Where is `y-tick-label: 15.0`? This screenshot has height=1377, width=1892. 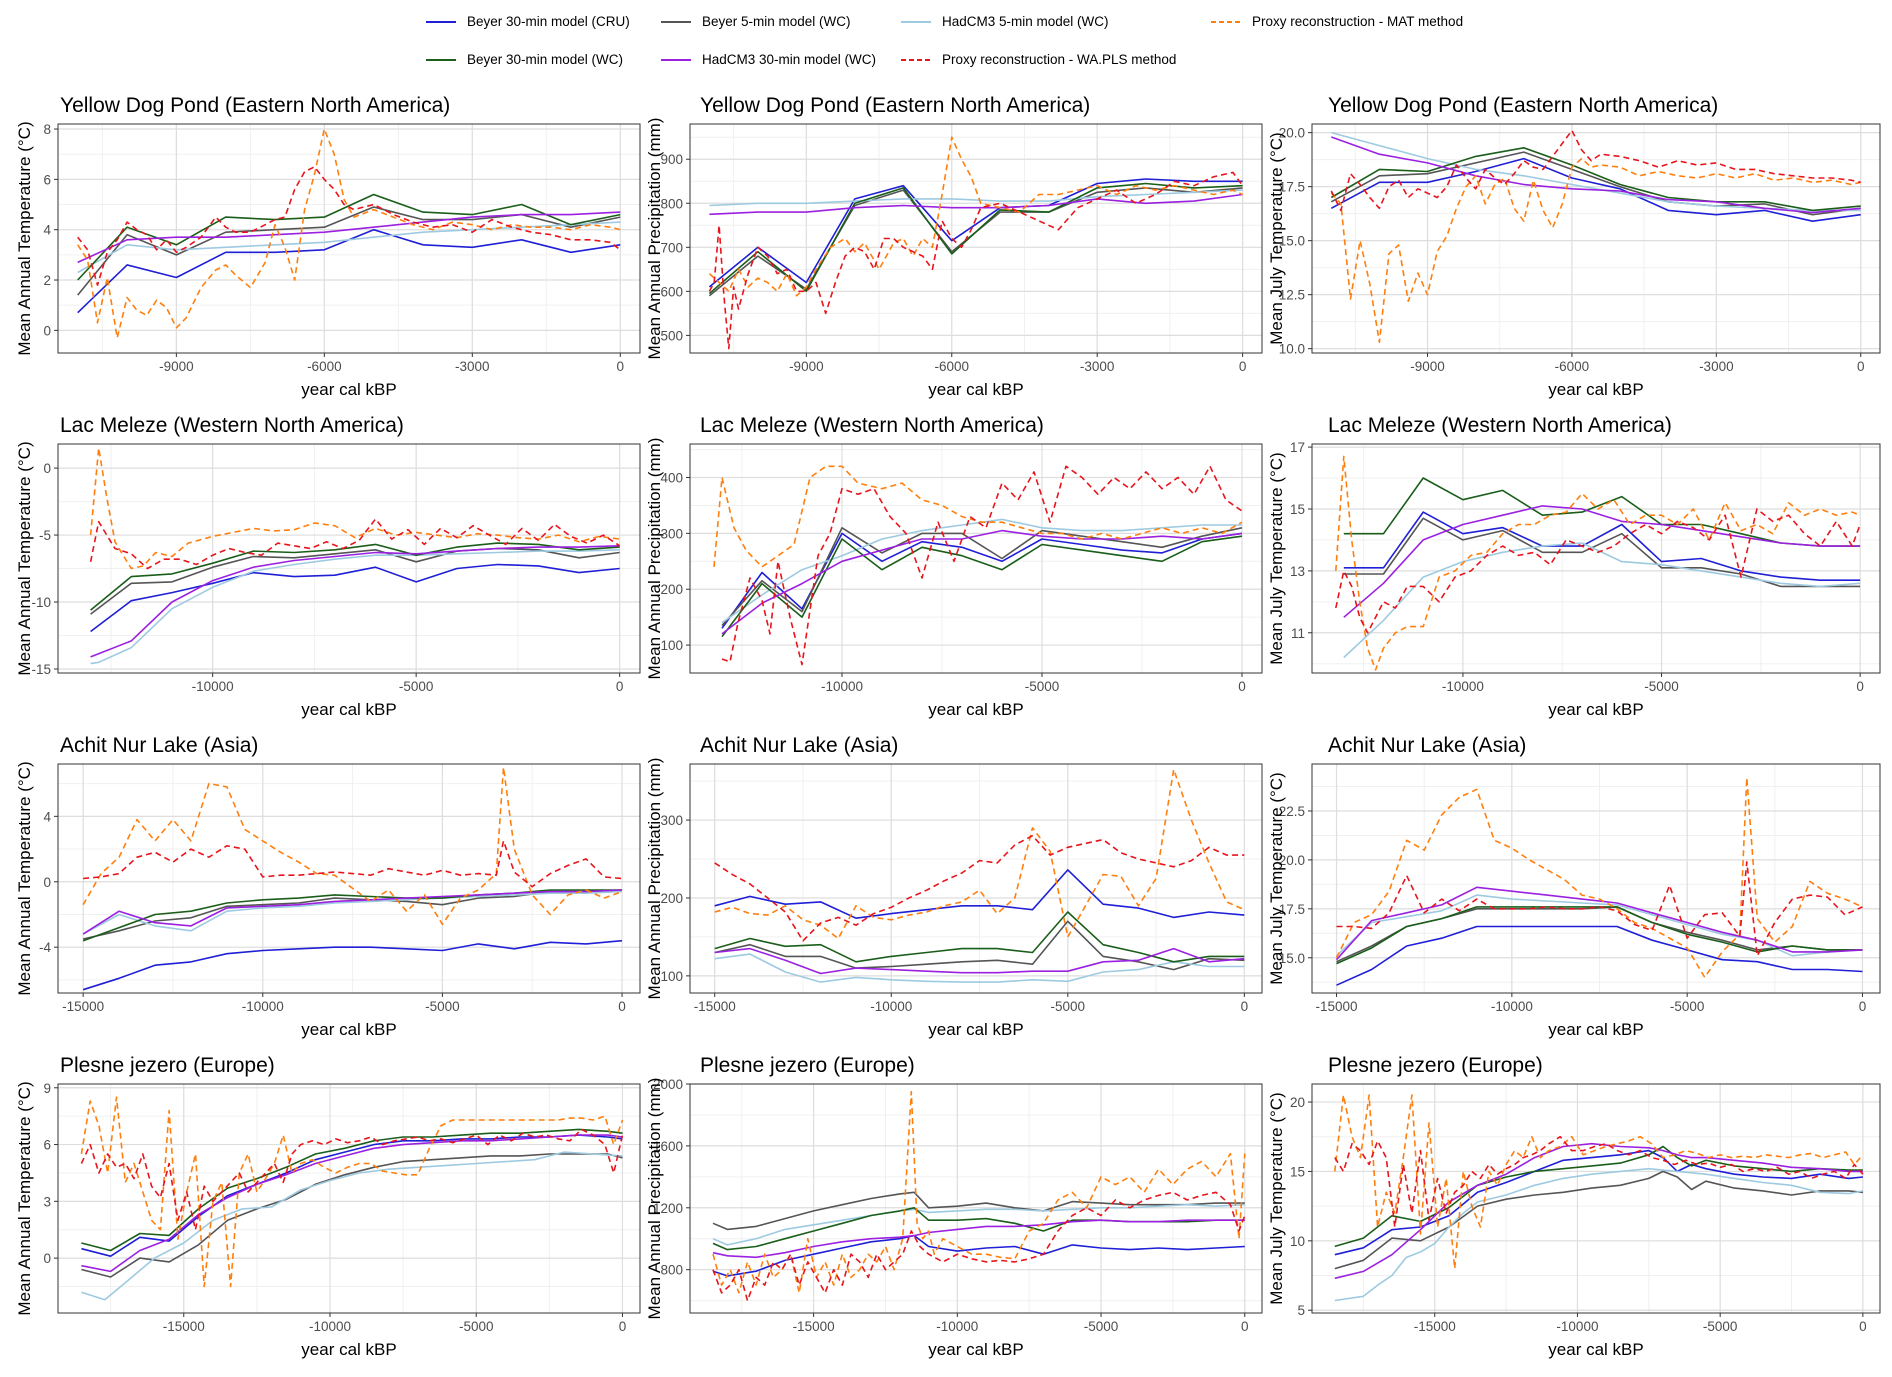
y-tick-label: 15.0 is located at coordinates (1292, 241).